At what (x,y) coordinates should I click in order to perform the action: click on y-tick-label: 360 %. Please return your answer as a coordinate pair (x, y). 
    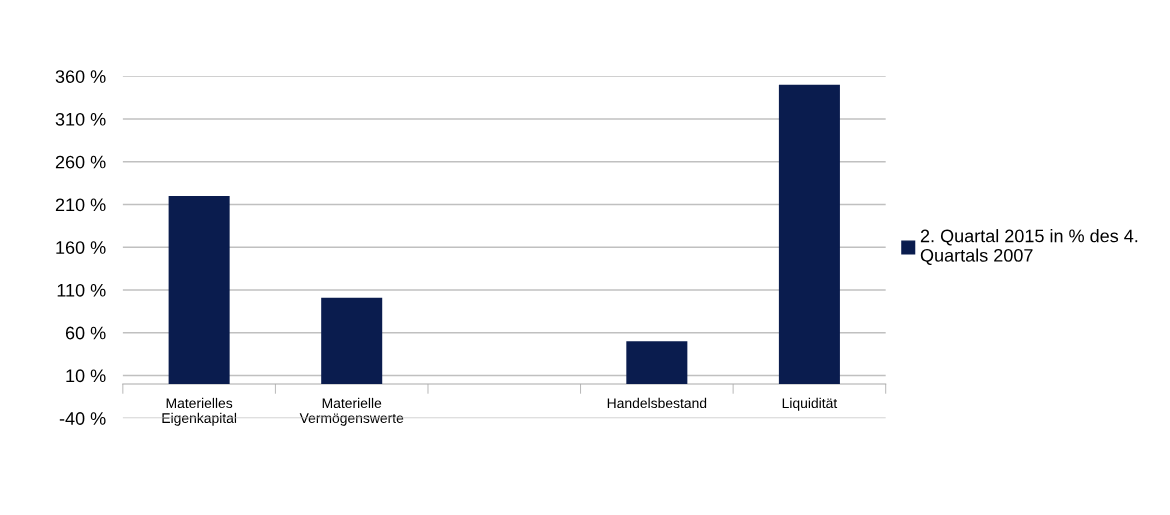
    Looking at the image, I should click on (80, 76).